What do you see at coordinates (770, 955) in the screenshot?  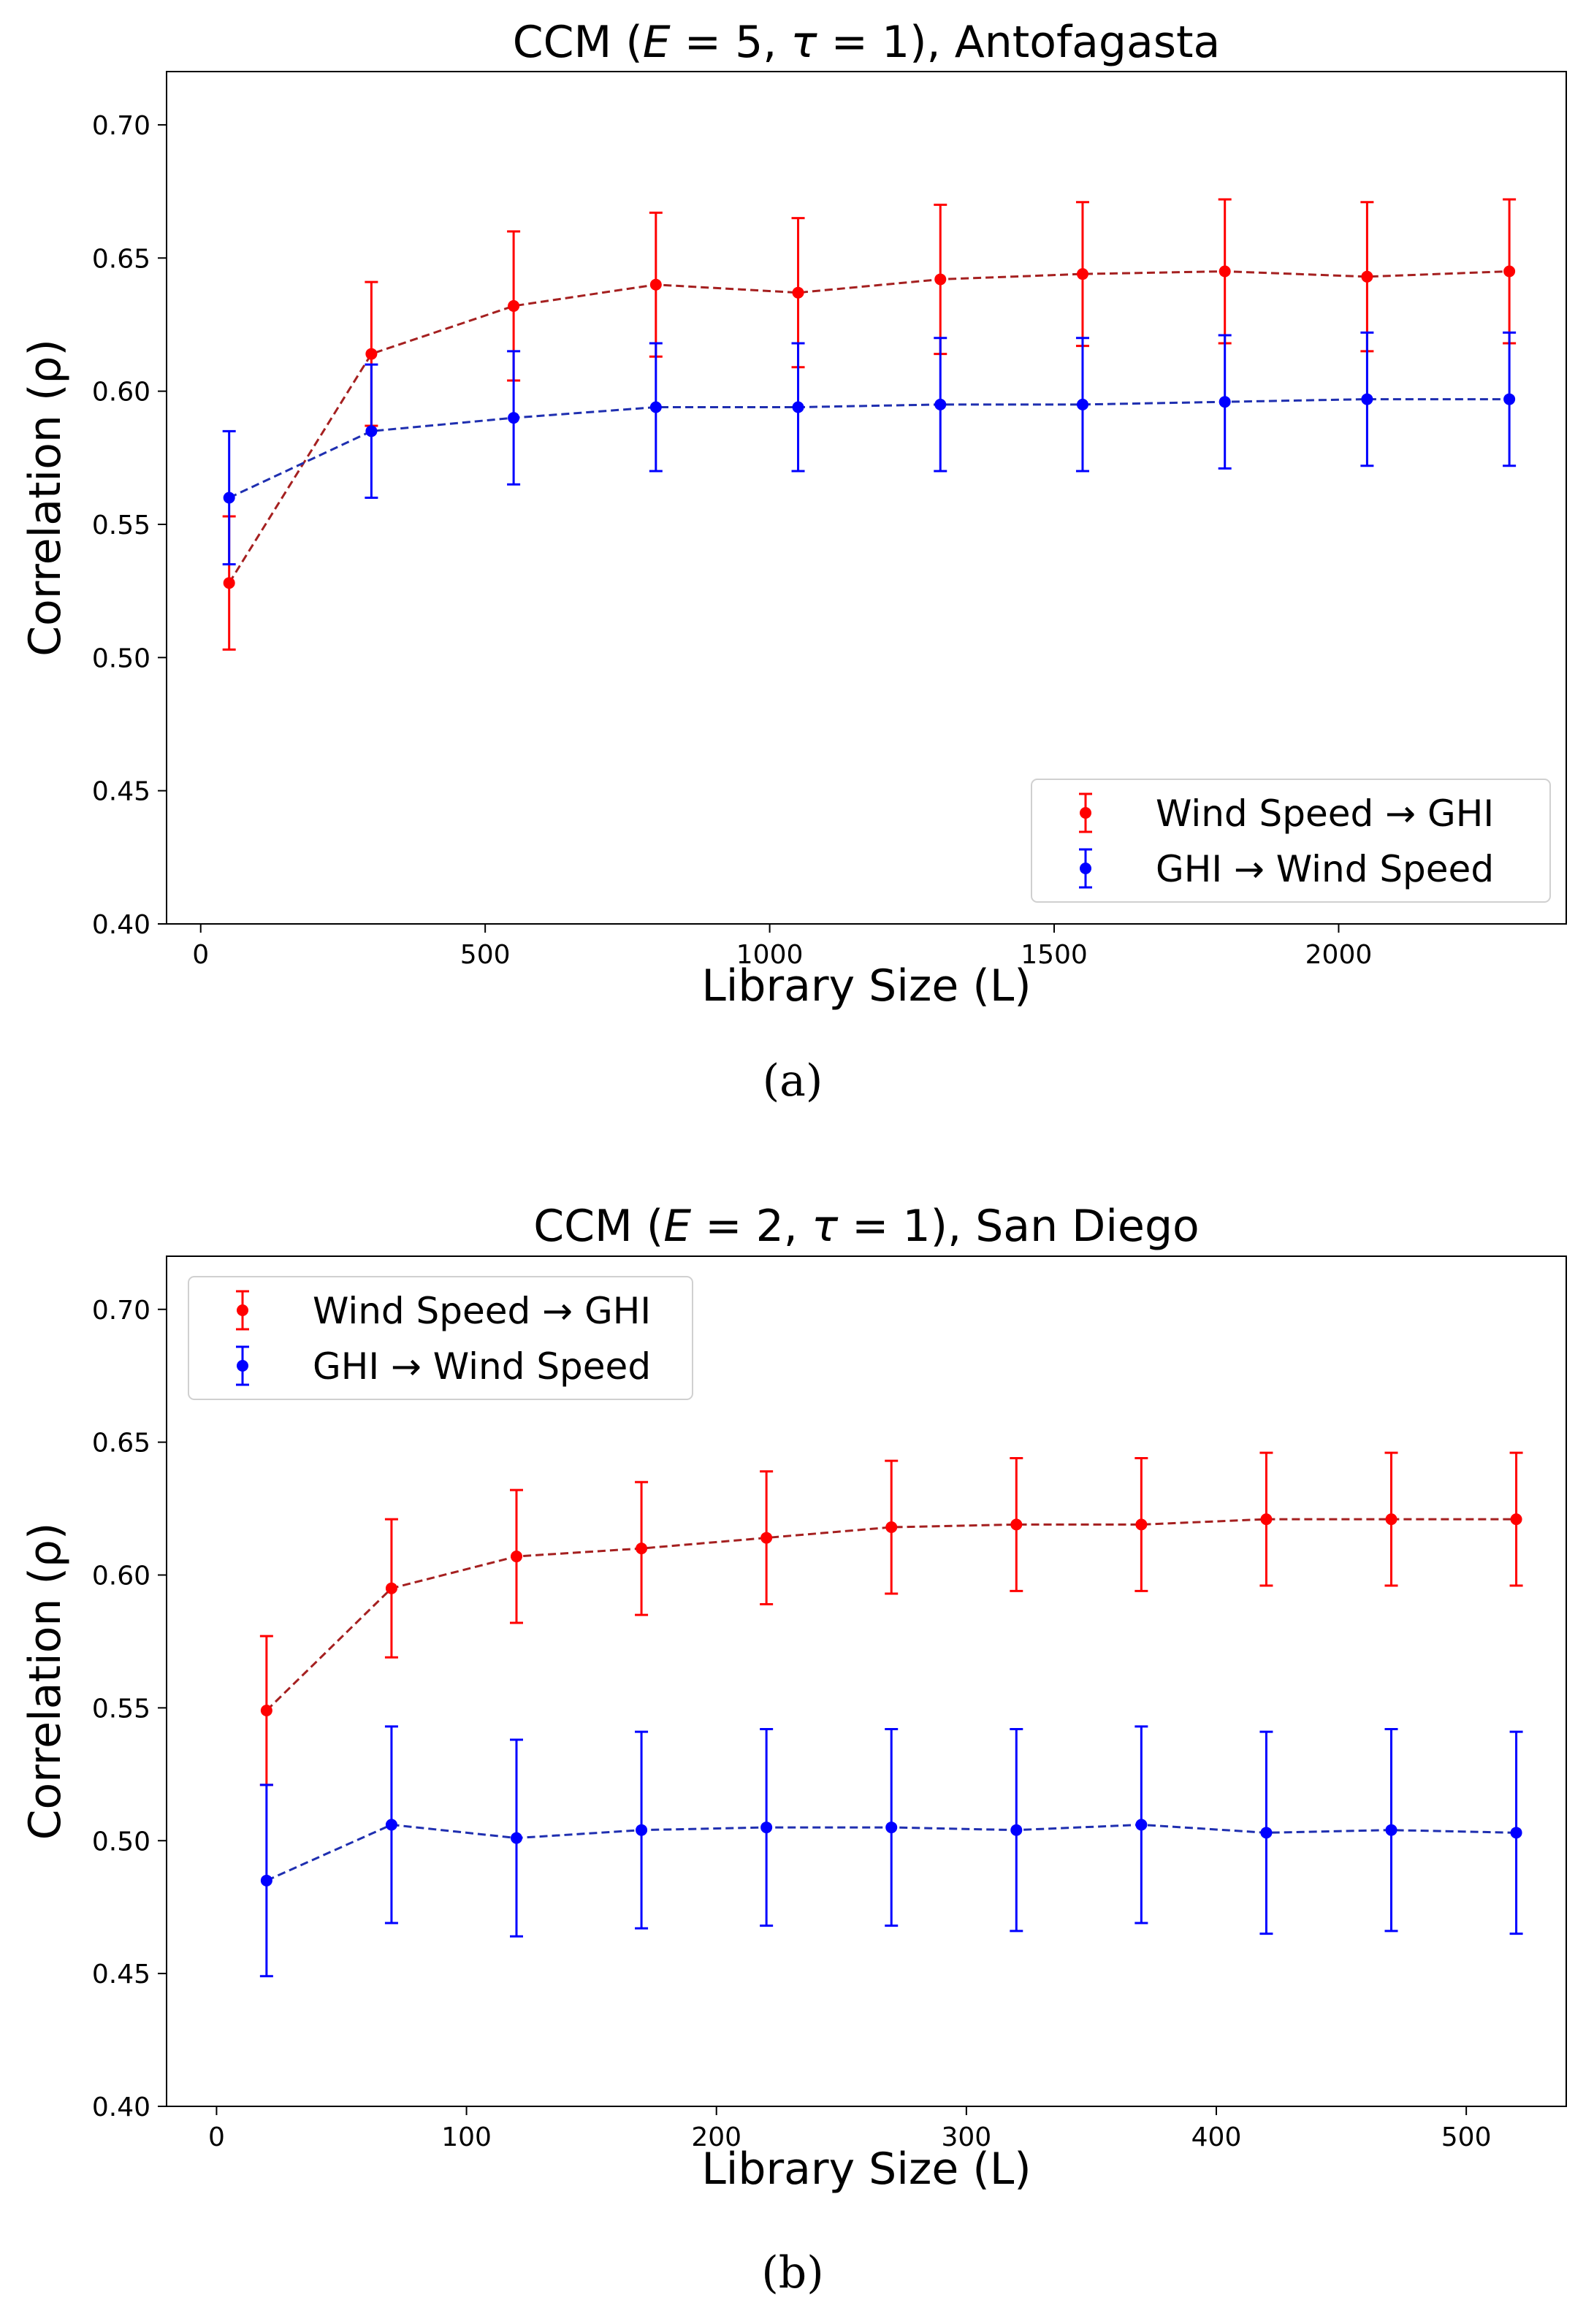 I see `x-tick-label: 1000` at bounding box center [770, 955].